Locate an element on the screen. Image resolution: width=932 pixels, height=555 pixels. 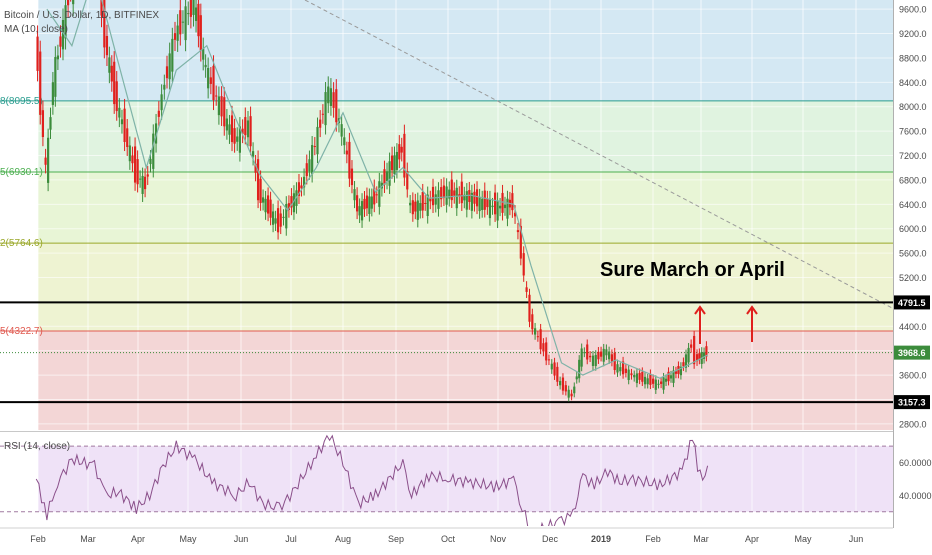
fib-level-label: 8(8095.5) is located at coordinates (21, 101).